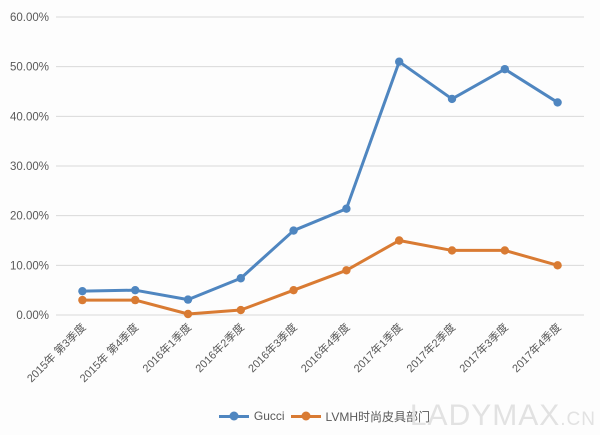  I want to click on x-axis-tick-label: 2016年1季度, so click(166, 347).